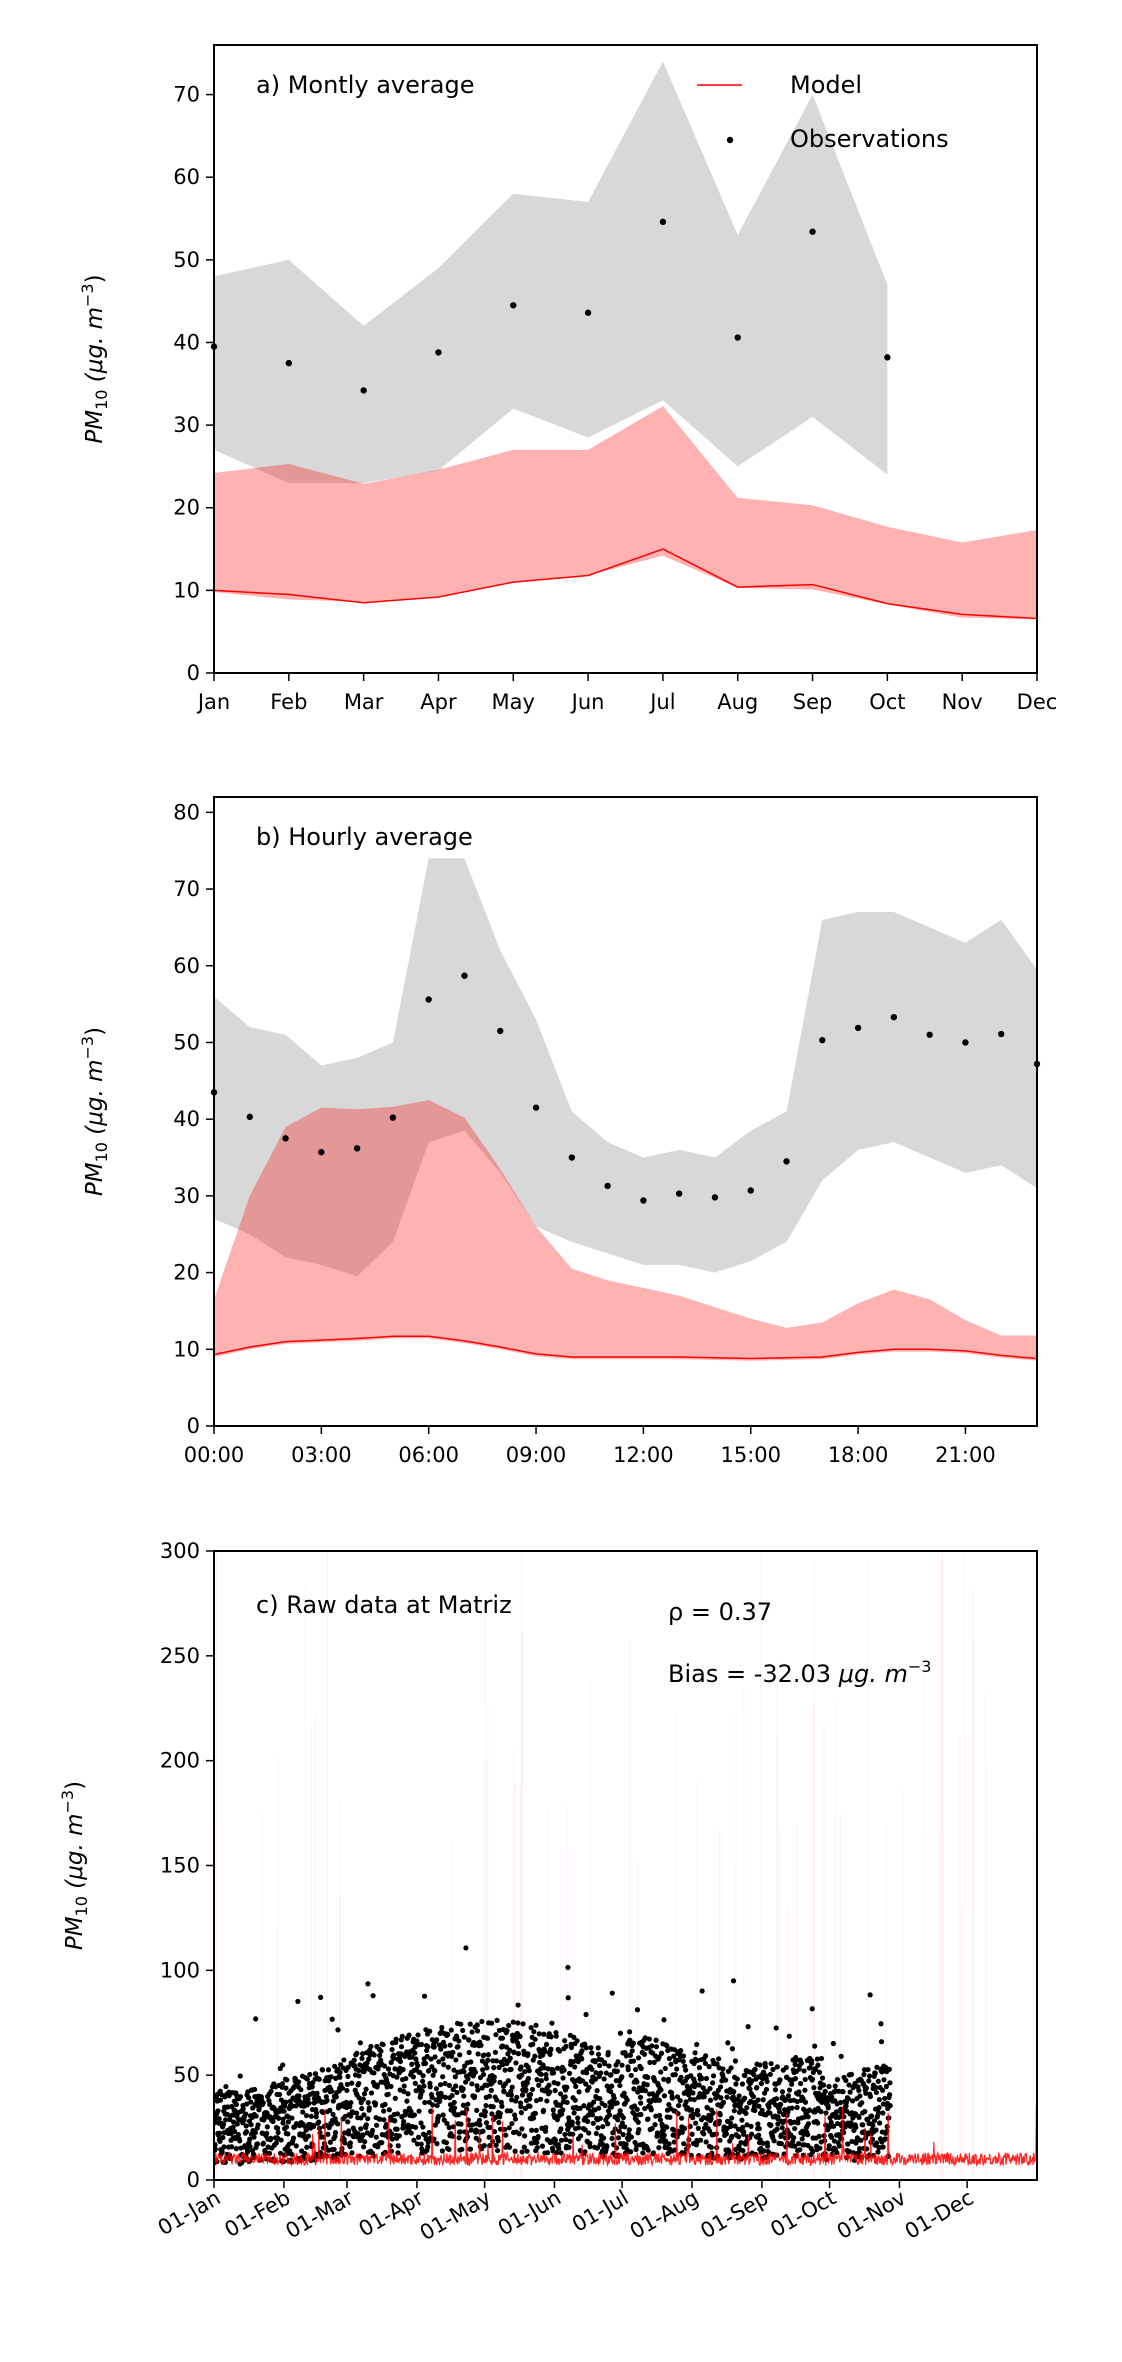 This screenshot has height=2362, width=1122. What do you see at coordinates (871, 2215) in the screenshot?
I see `c-xtick-label: 01-Nov` at bounding box center [871, 2215].